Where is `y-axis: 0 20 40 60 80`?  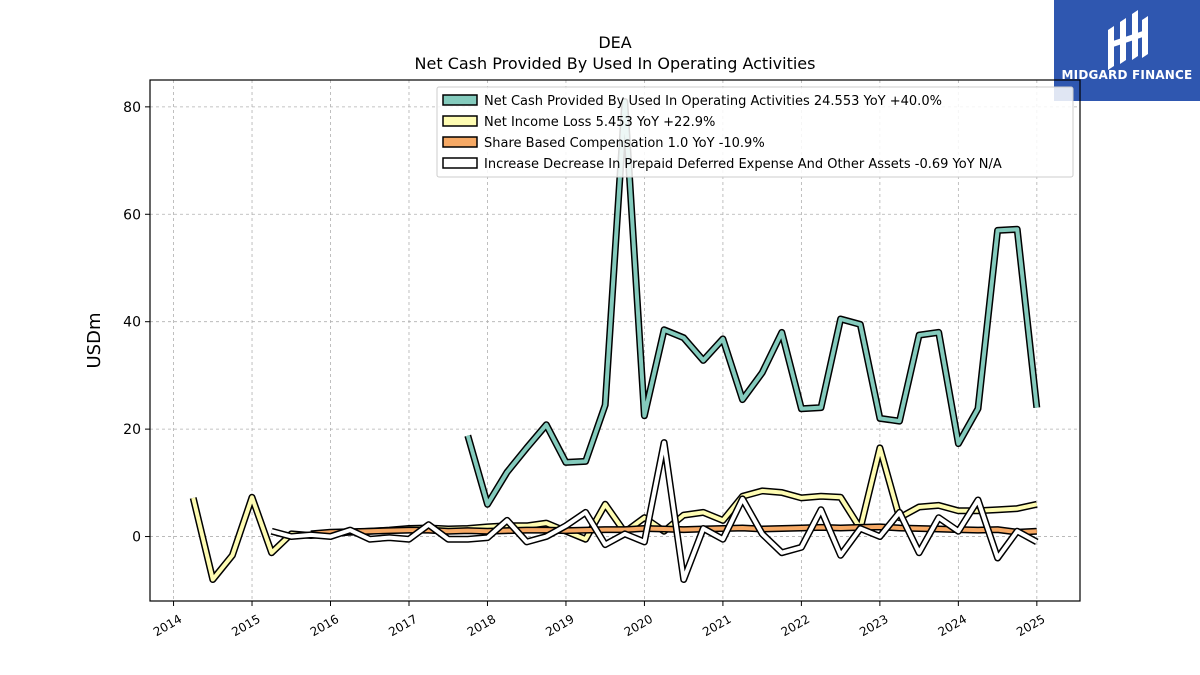 y-axis: 0 20 40 60 80 is located at coordinates (136, 323).